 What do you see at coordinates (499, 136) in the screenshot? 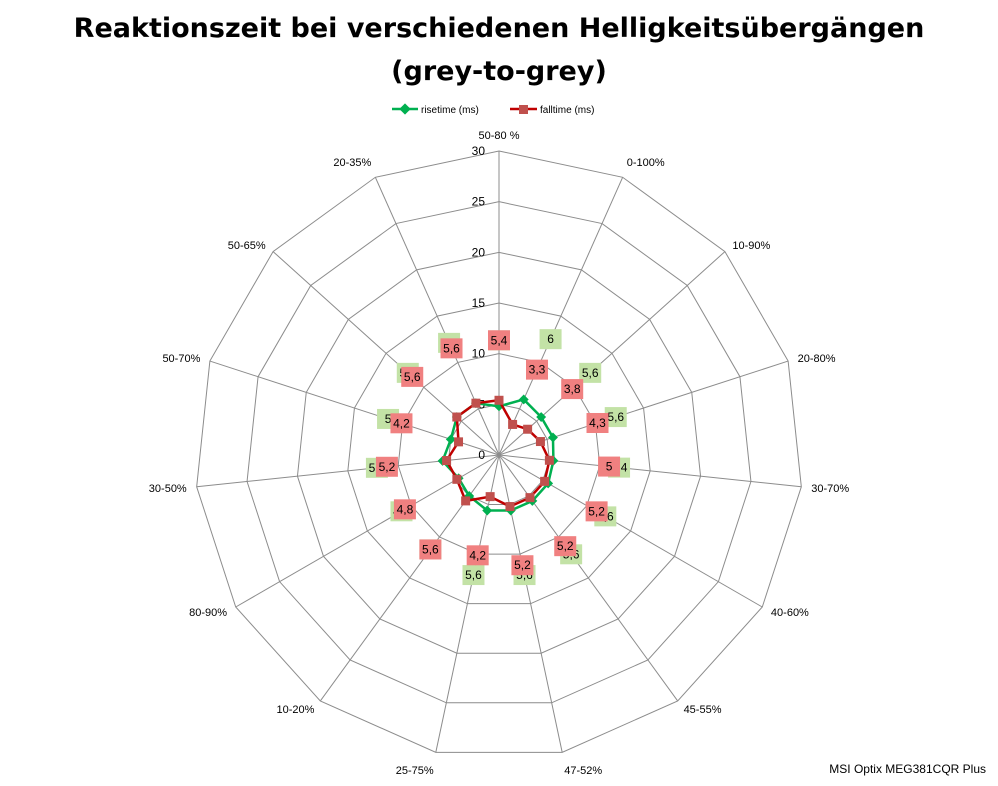
I see `category-label: 50-80 %` at bounding box center [499, 136].